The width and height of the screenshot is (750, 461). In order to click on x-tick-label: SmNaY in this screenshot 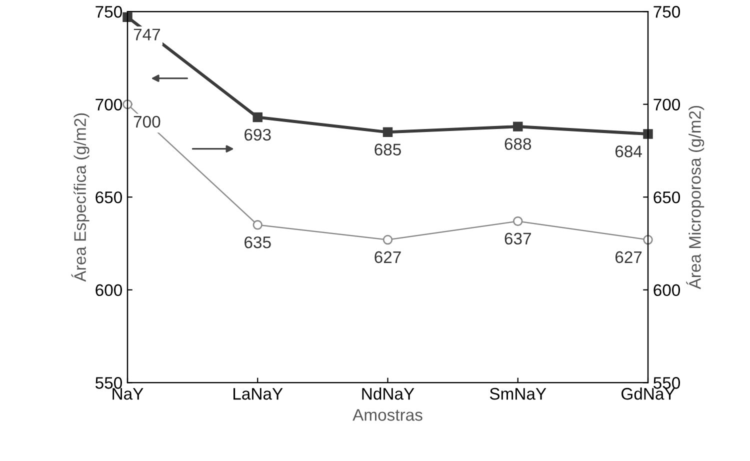, I will do `click(518, 394)`.